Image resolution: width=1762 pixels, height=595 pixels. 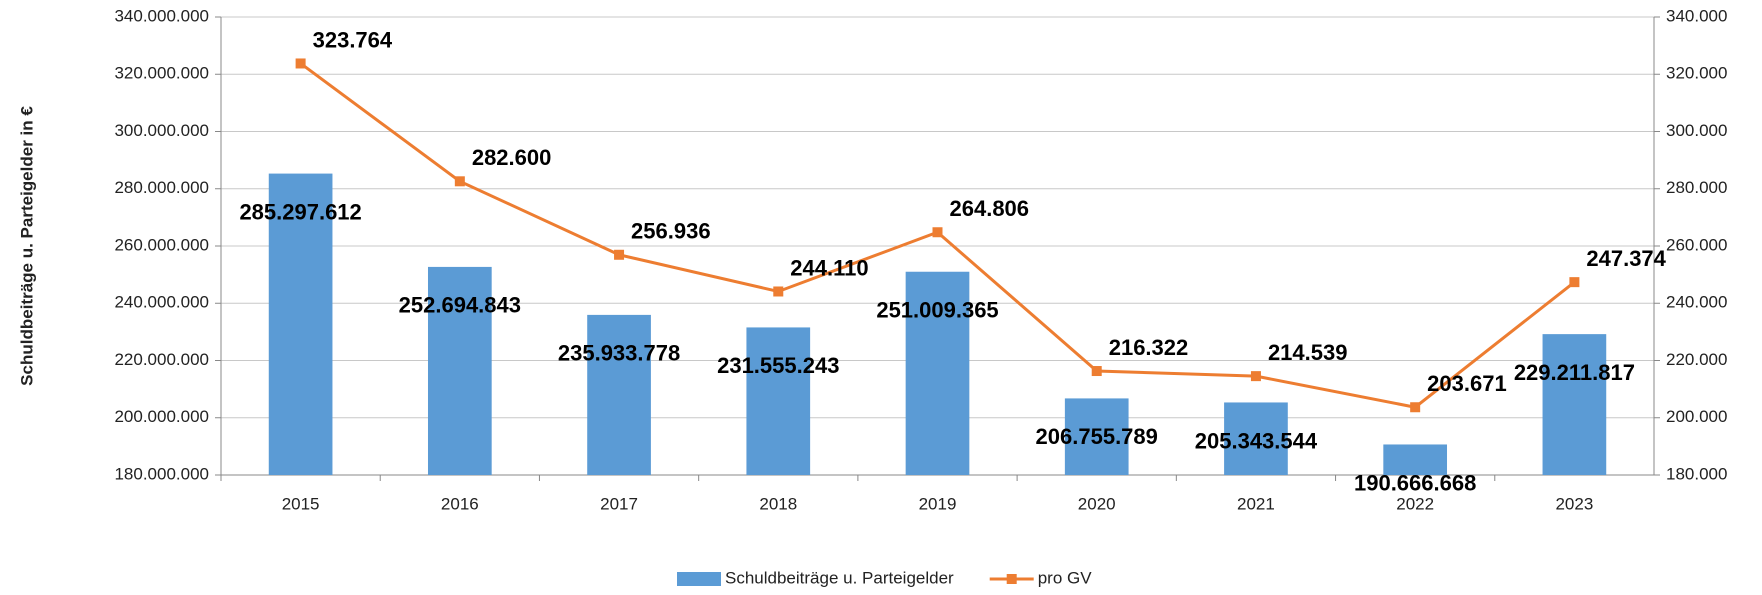 I want to click on y2-tick-label: 280.000, so click(x=1696, y=187).